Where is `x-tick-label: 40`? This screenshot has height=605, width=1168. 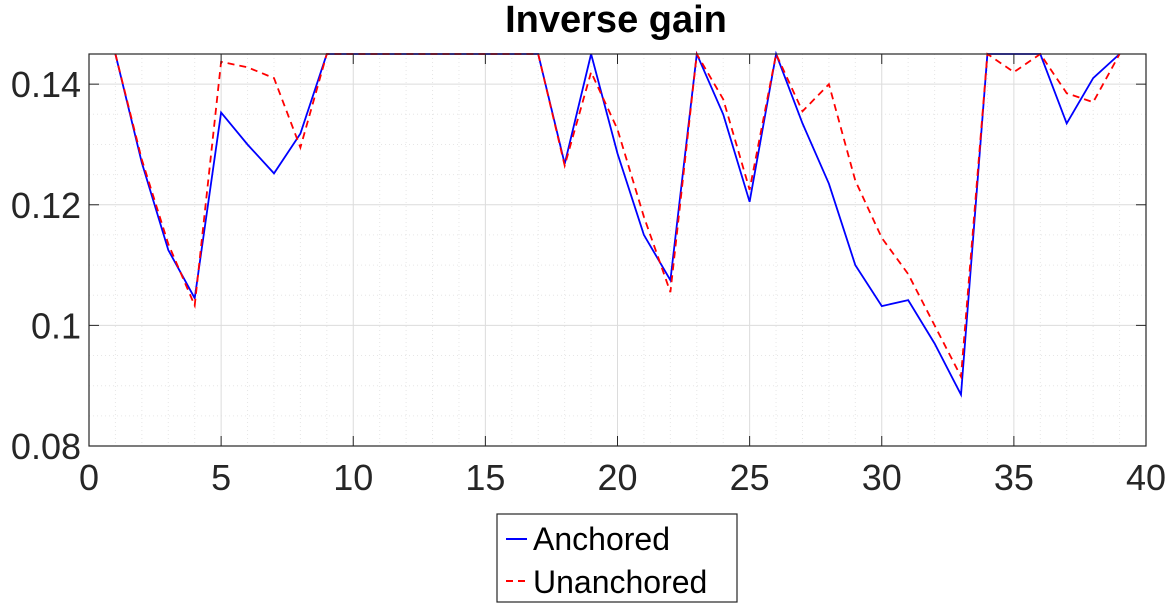
x-tick-label: 40 is located at coordinates (1146, 477).